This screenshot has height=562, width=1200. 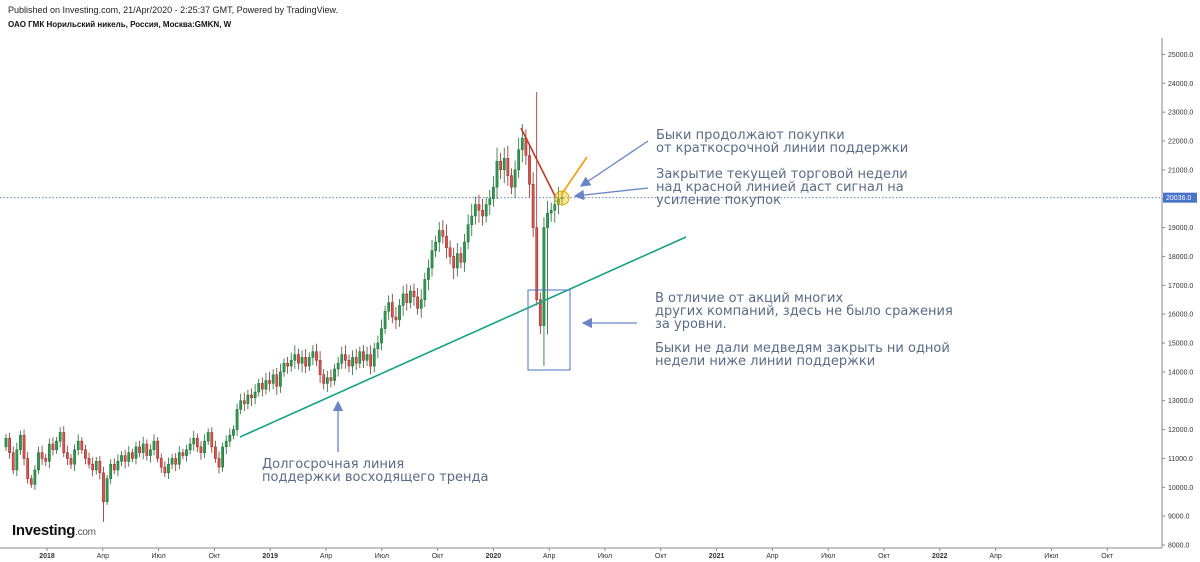 What do you see at coordinates (44, 530) in the screenshot?
I see `logo-brand: Investing` at bounding box center [44, 530].